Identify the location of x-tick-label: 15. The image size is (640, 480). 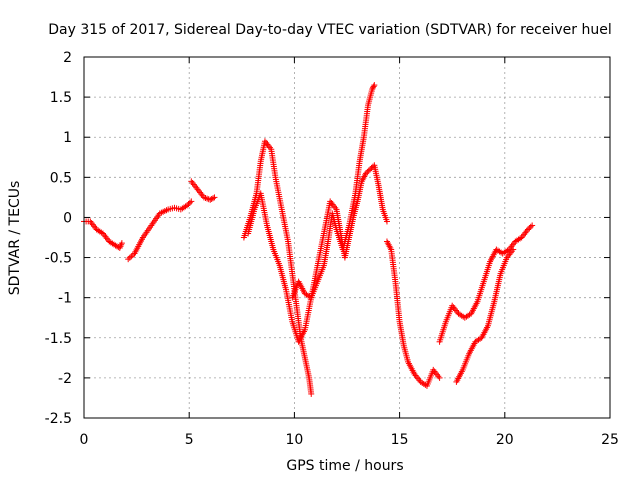
(400, 440).